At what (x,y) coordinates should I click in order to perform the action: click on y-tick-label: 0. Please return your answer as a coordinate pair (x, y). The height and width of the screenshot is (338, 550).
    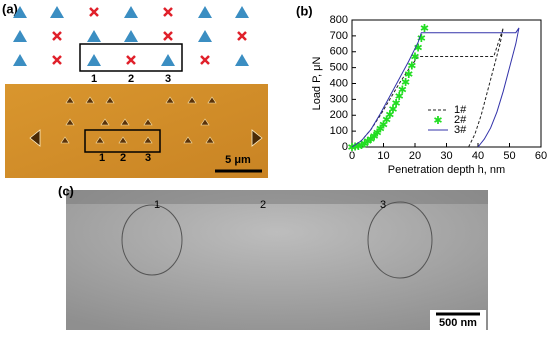
    Looking at the image, I should click on (345, 147).